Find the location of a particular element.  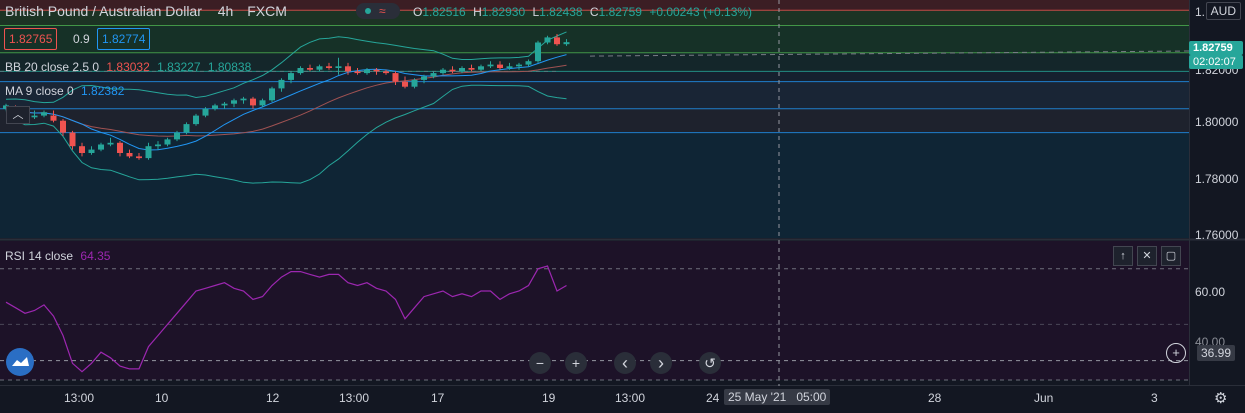

time-label-1: 13:00 is located at coordinates (79, 398).